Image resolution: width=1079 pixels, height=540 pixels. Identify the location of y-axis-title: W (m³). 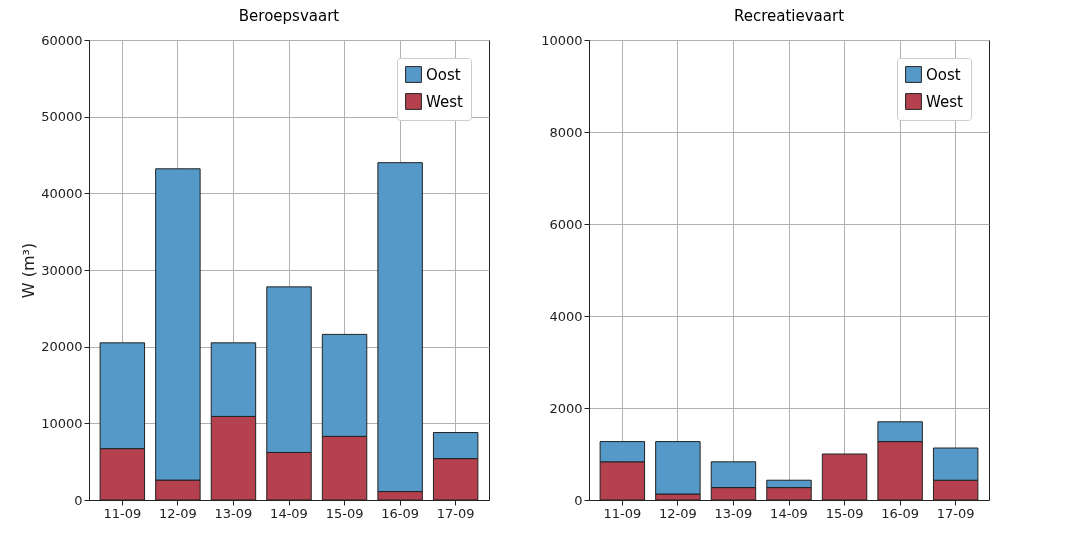
(29, 270).